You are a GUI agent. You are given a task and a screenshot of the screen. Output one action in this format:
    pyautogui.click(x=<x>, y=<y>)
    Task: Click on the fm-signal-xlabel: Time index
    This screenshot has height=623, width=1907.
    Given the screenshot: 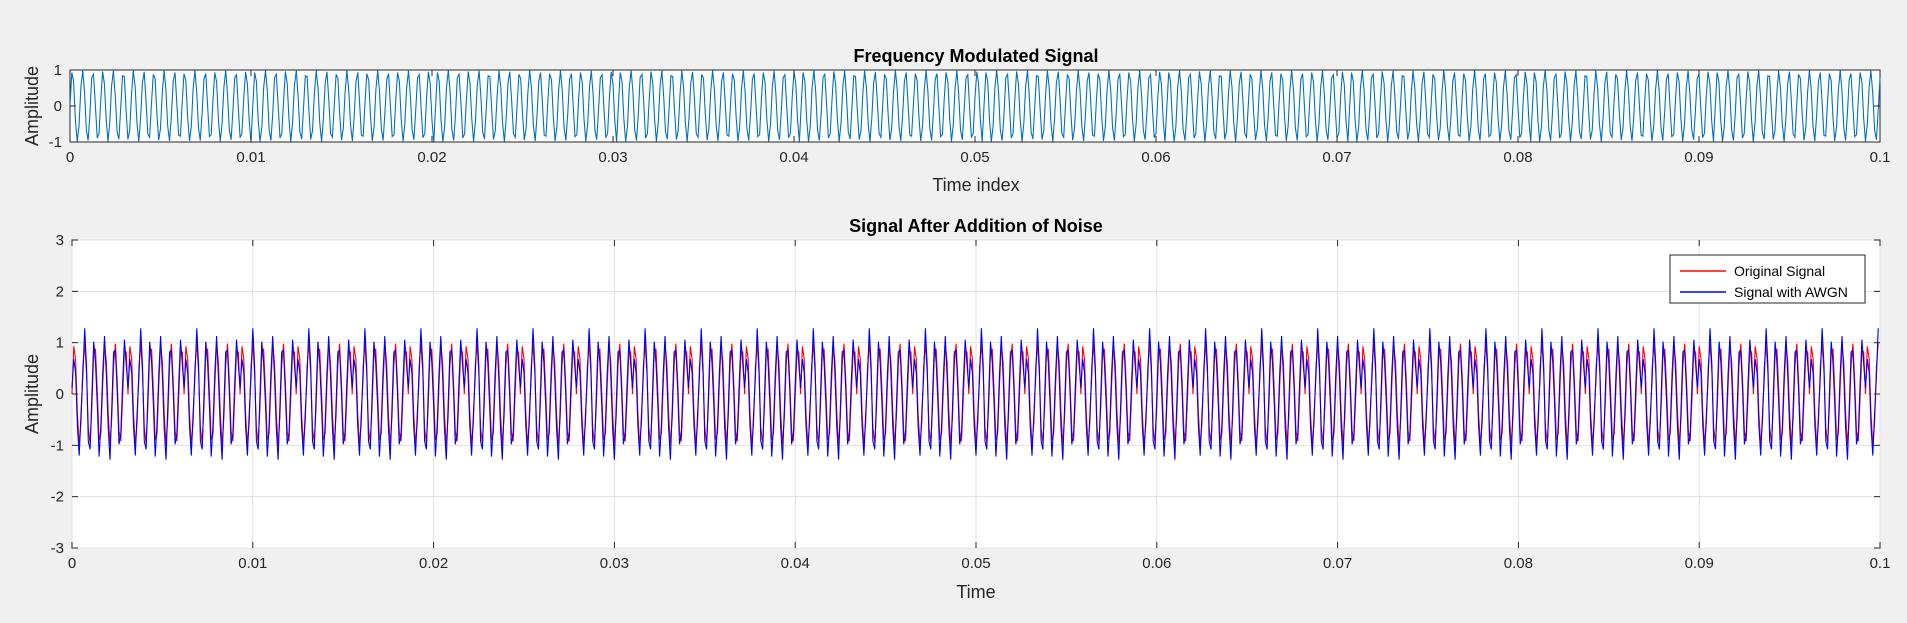 What is the action you would take?
    pyautogui.click(x=975, y=185)
    